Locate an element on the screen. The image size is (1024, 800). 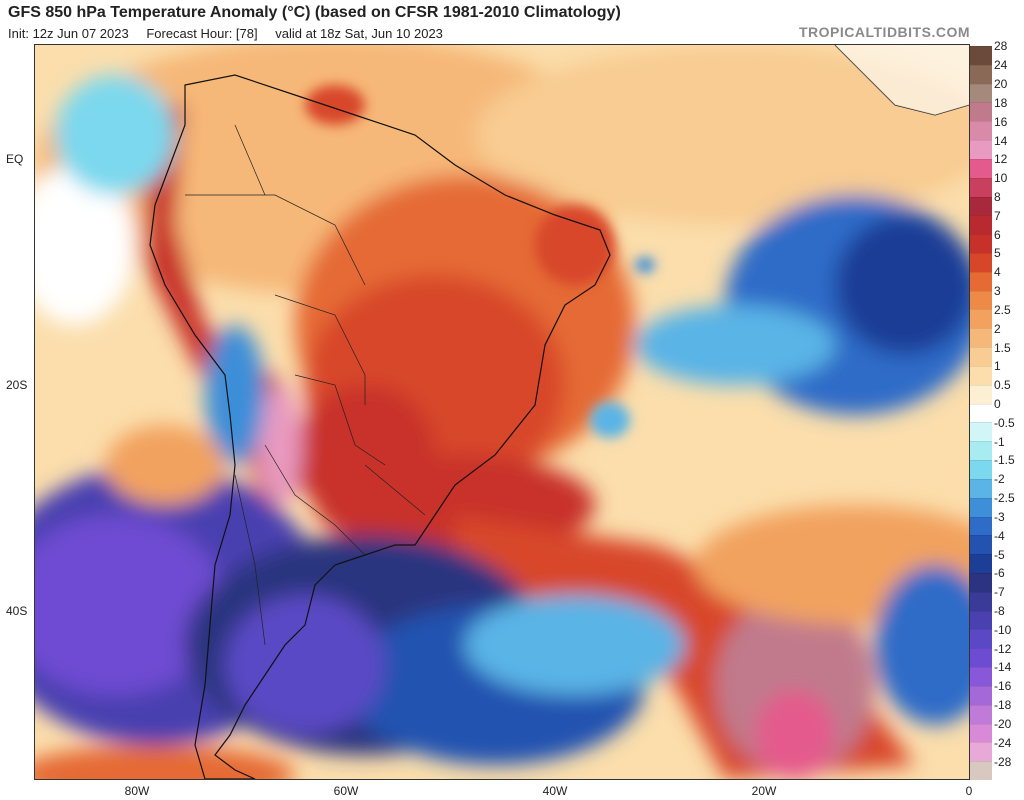
legend-level: 6 is located at coordinates (996, 241).